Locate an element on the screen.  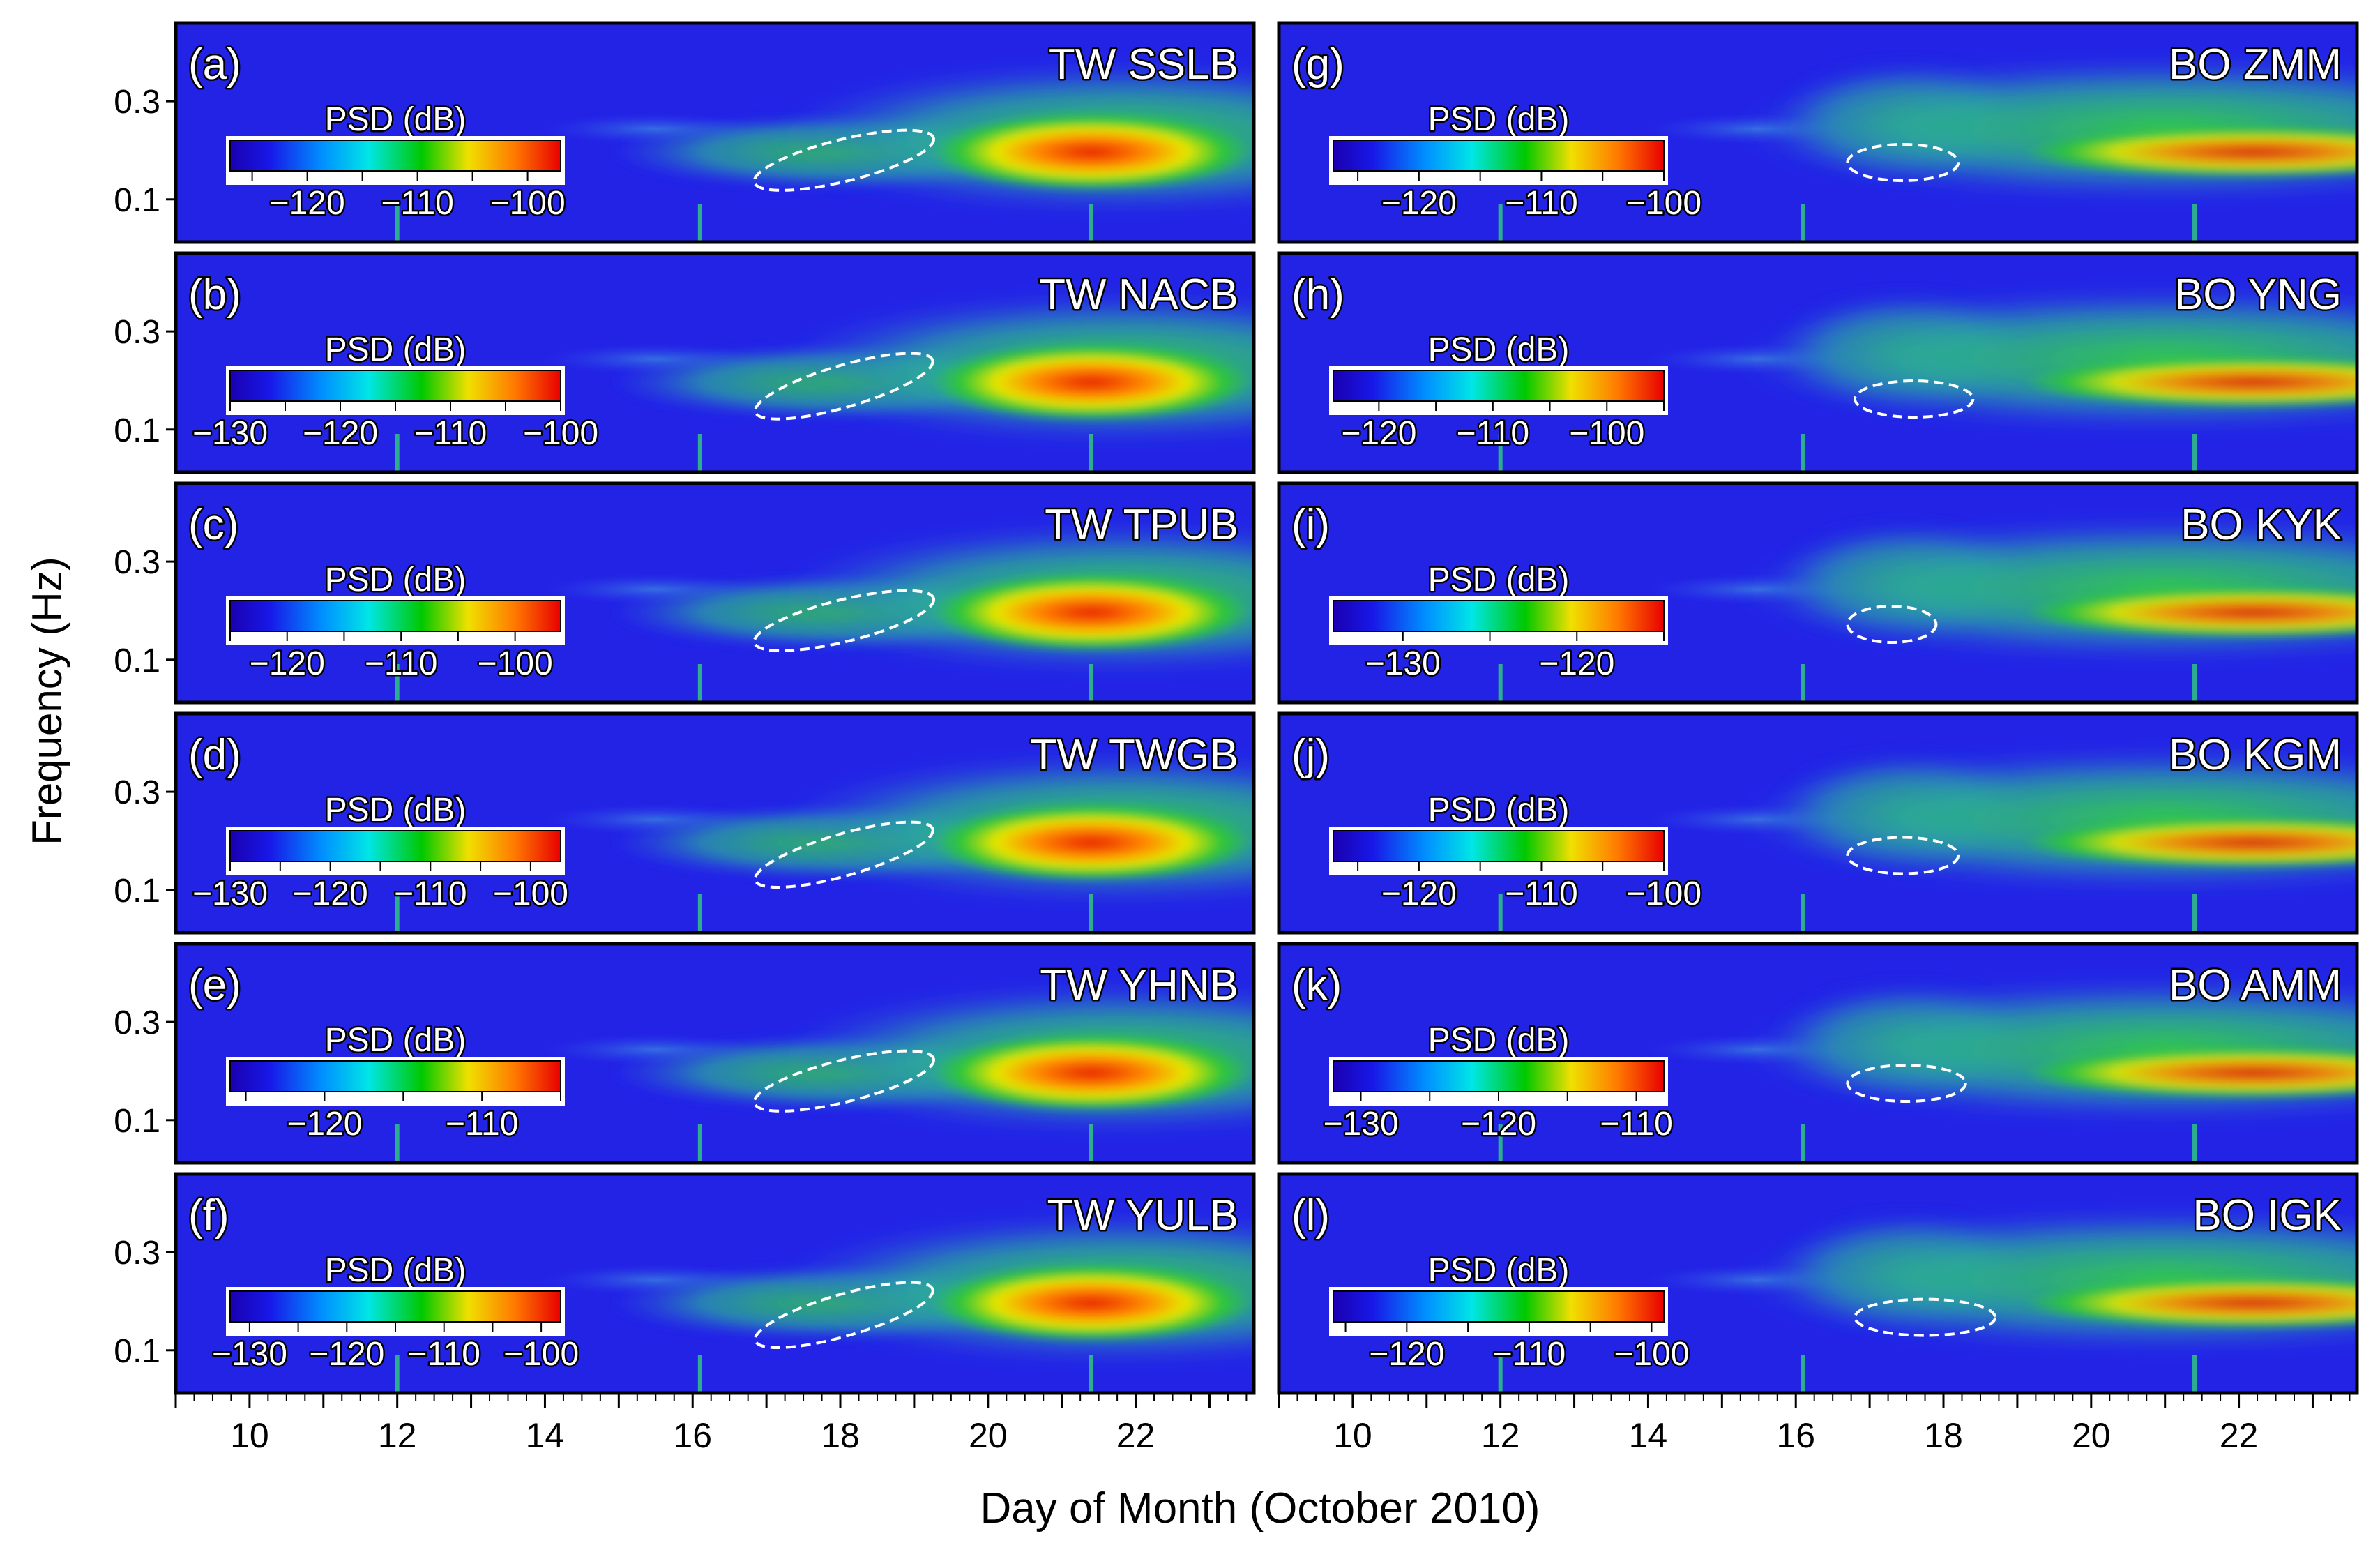
panel-letter: (a) is located at coordinates (215, 64).